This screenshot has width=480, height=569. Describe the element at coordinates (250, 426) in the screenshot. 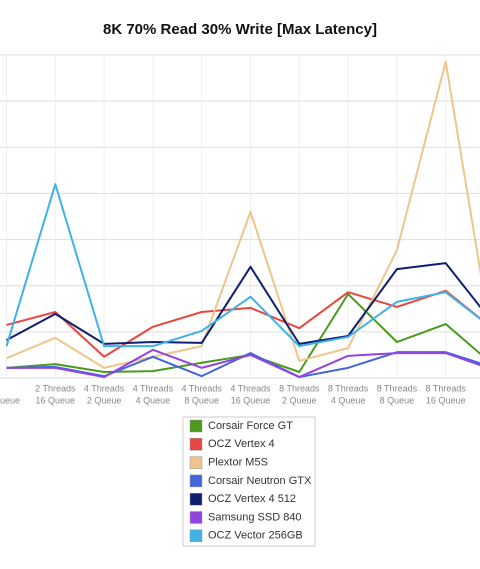

I see `legend-label: Corsair Force GT` at that location.